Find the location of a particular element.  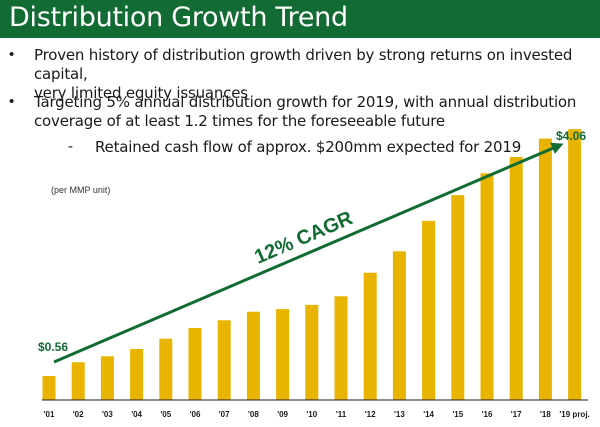

x-tick-label: '09 is located at coordinates (282, 414).